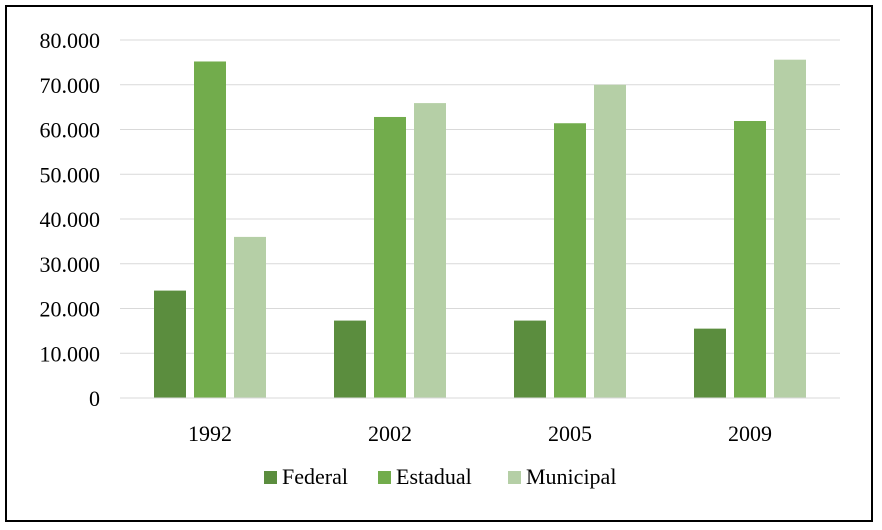  Describe the element at coordinates (480, 421) in the screenshot. I see `x-axis: 1992 2002 2005 2009` at that location.